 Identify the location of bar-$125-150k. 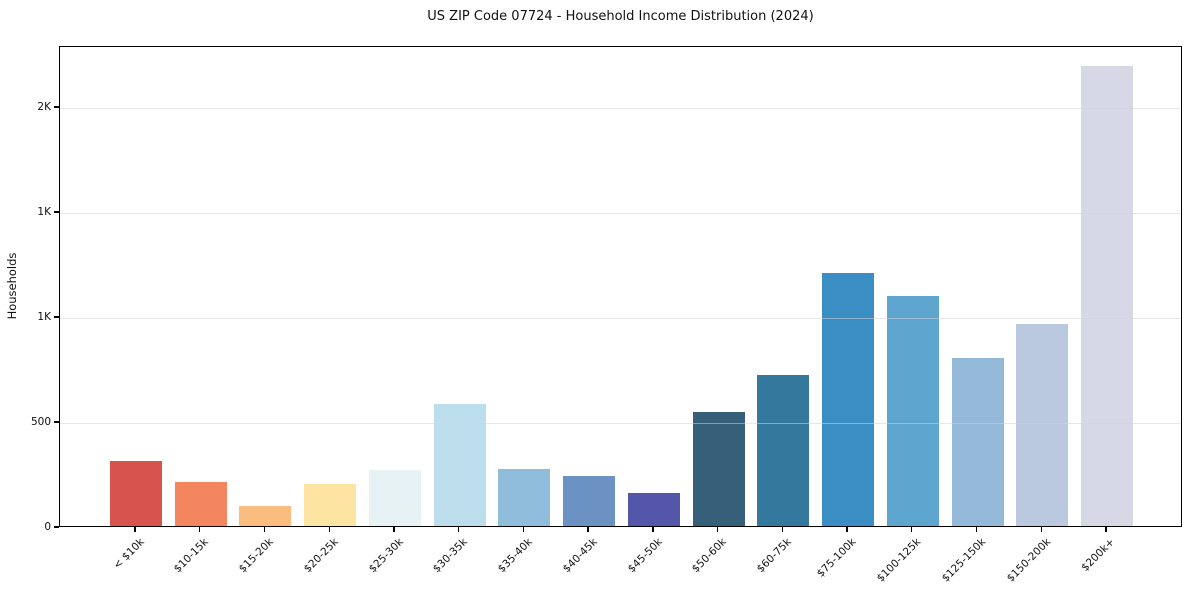
(977, 441).